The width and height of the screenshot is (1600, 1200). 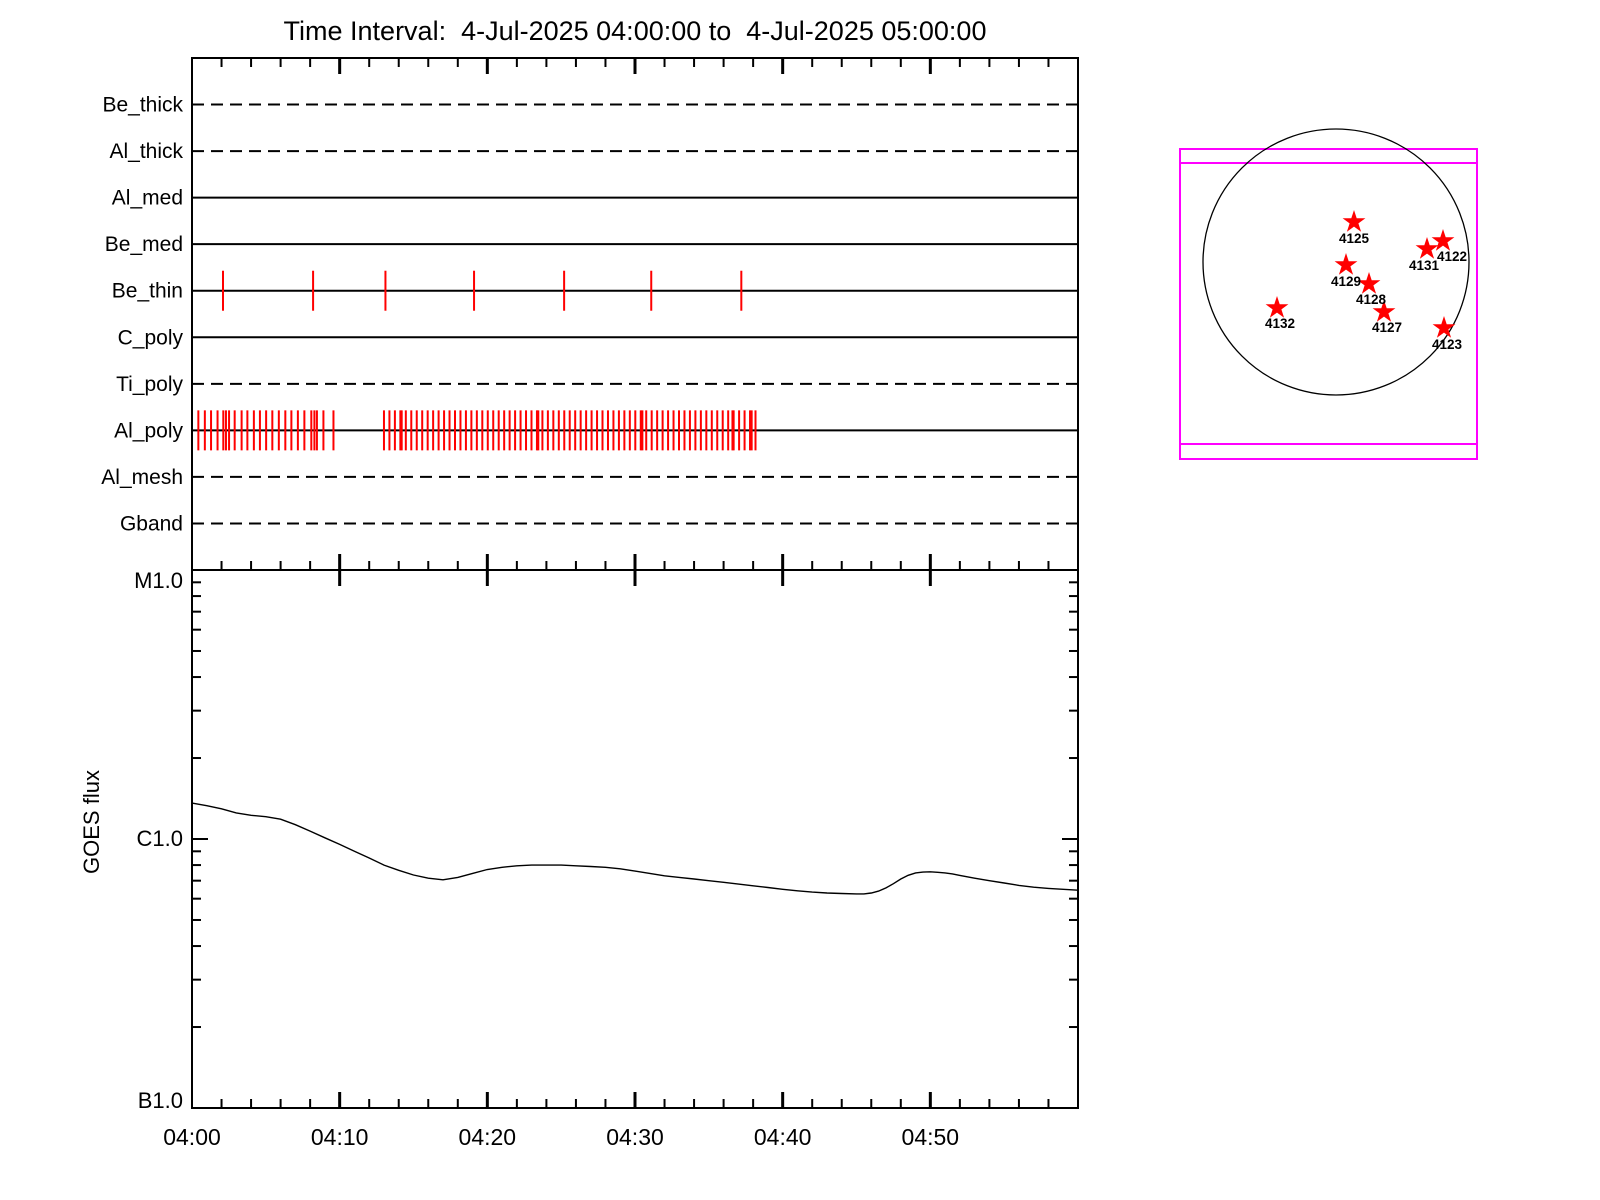 I want to click on filter-channel-label: Be_thick, so click(x=142, y=105).